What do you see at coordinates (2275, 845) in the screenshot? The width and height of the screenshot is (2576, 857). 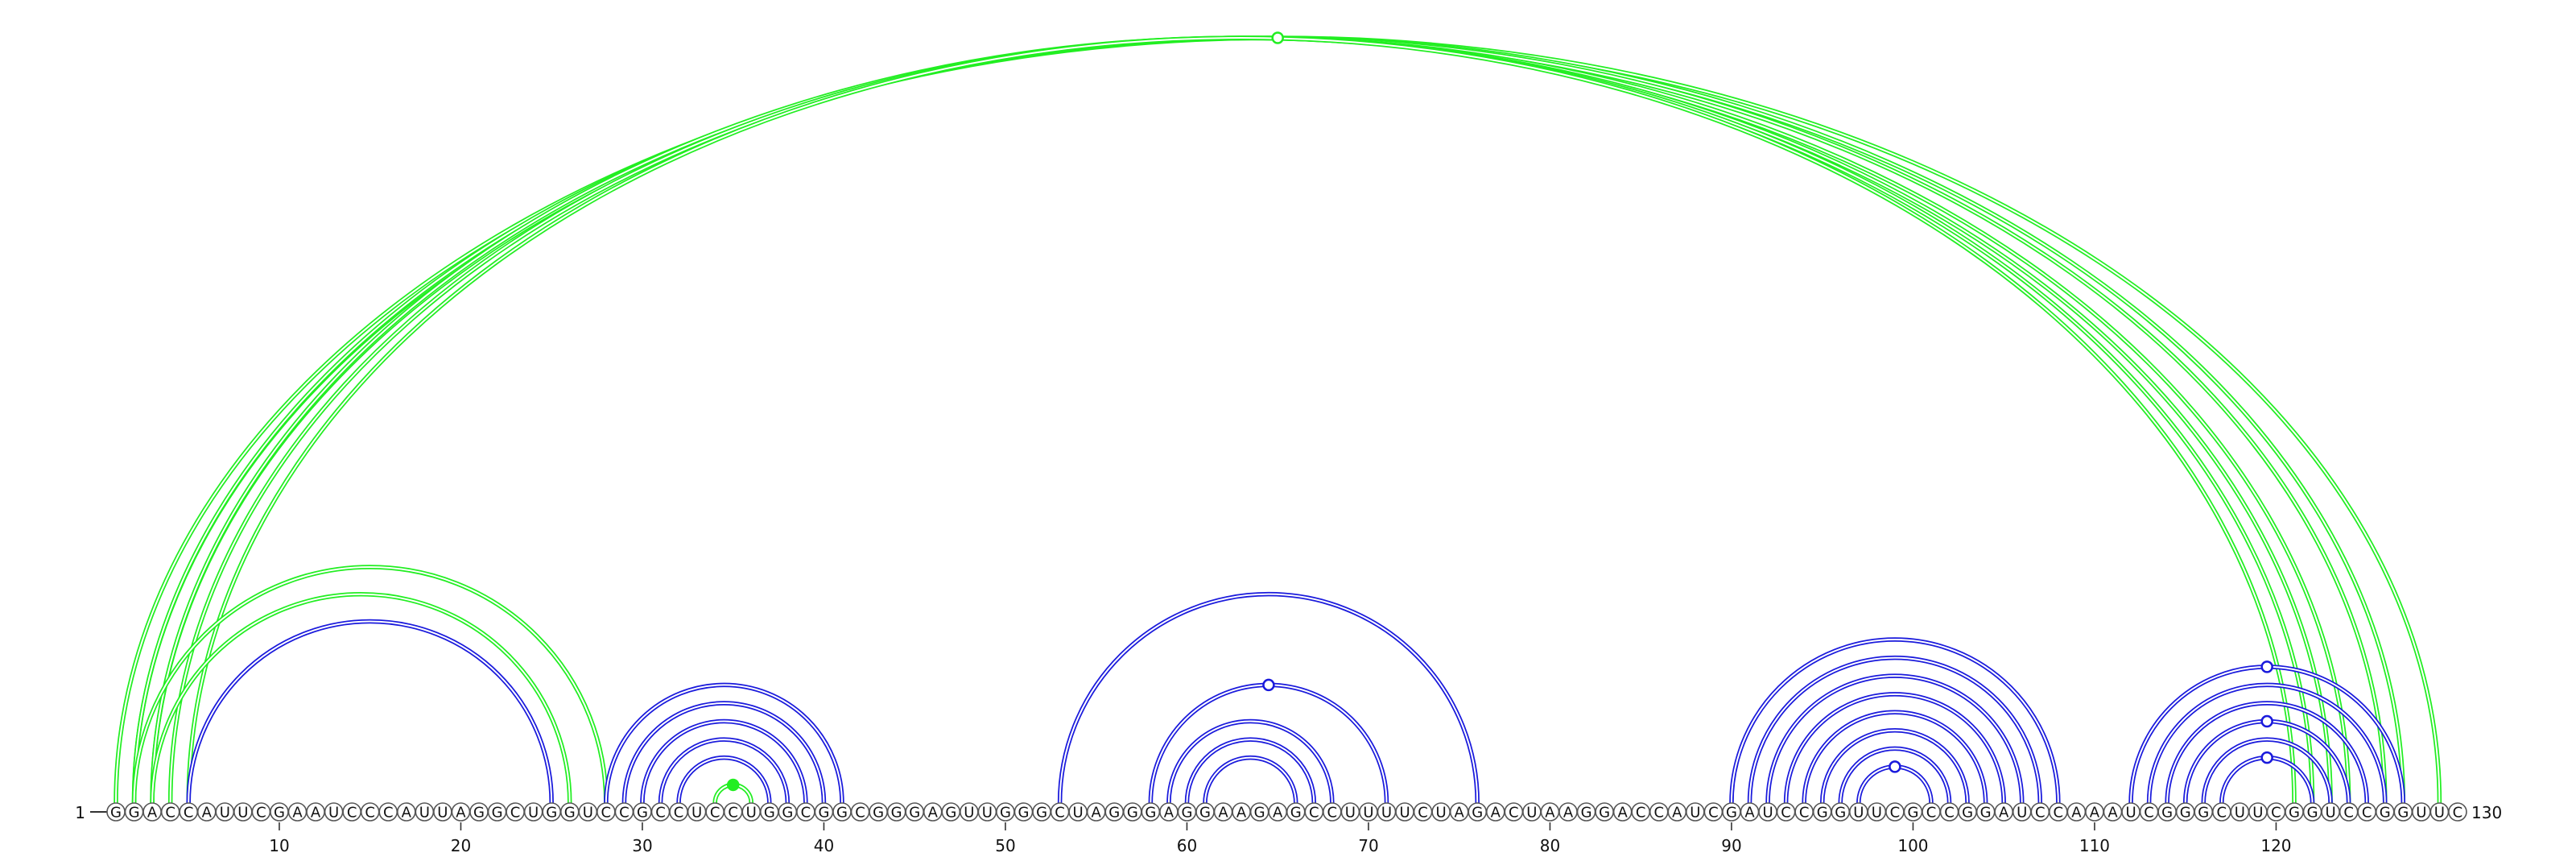 I see `svg-text: 120` at bounding box center [2275, 845].